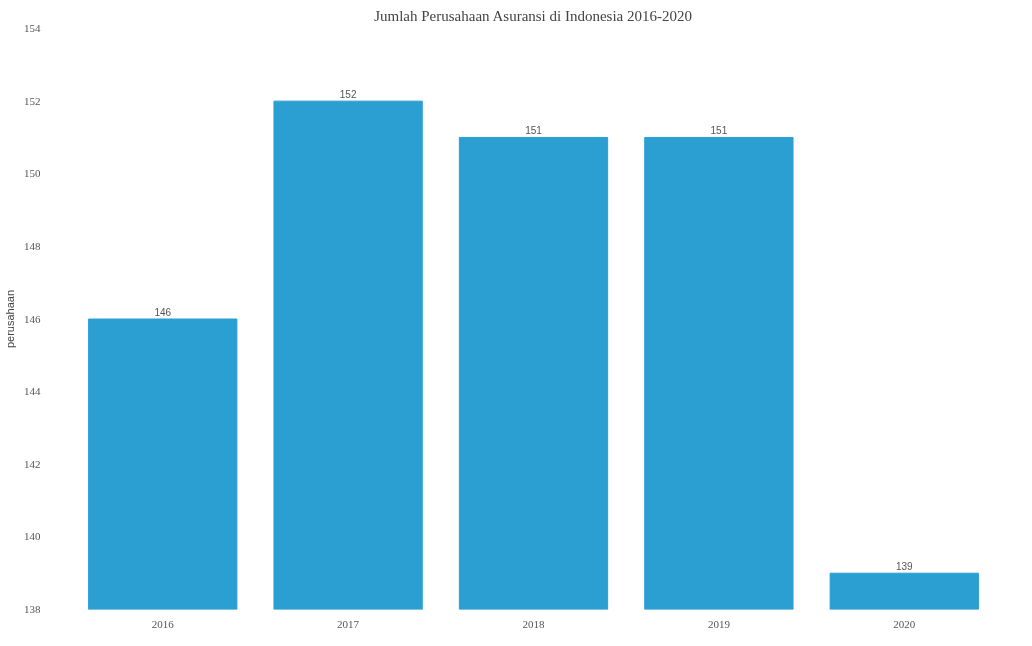  I want to click on y-tick-label: 148, so click(32, 245).